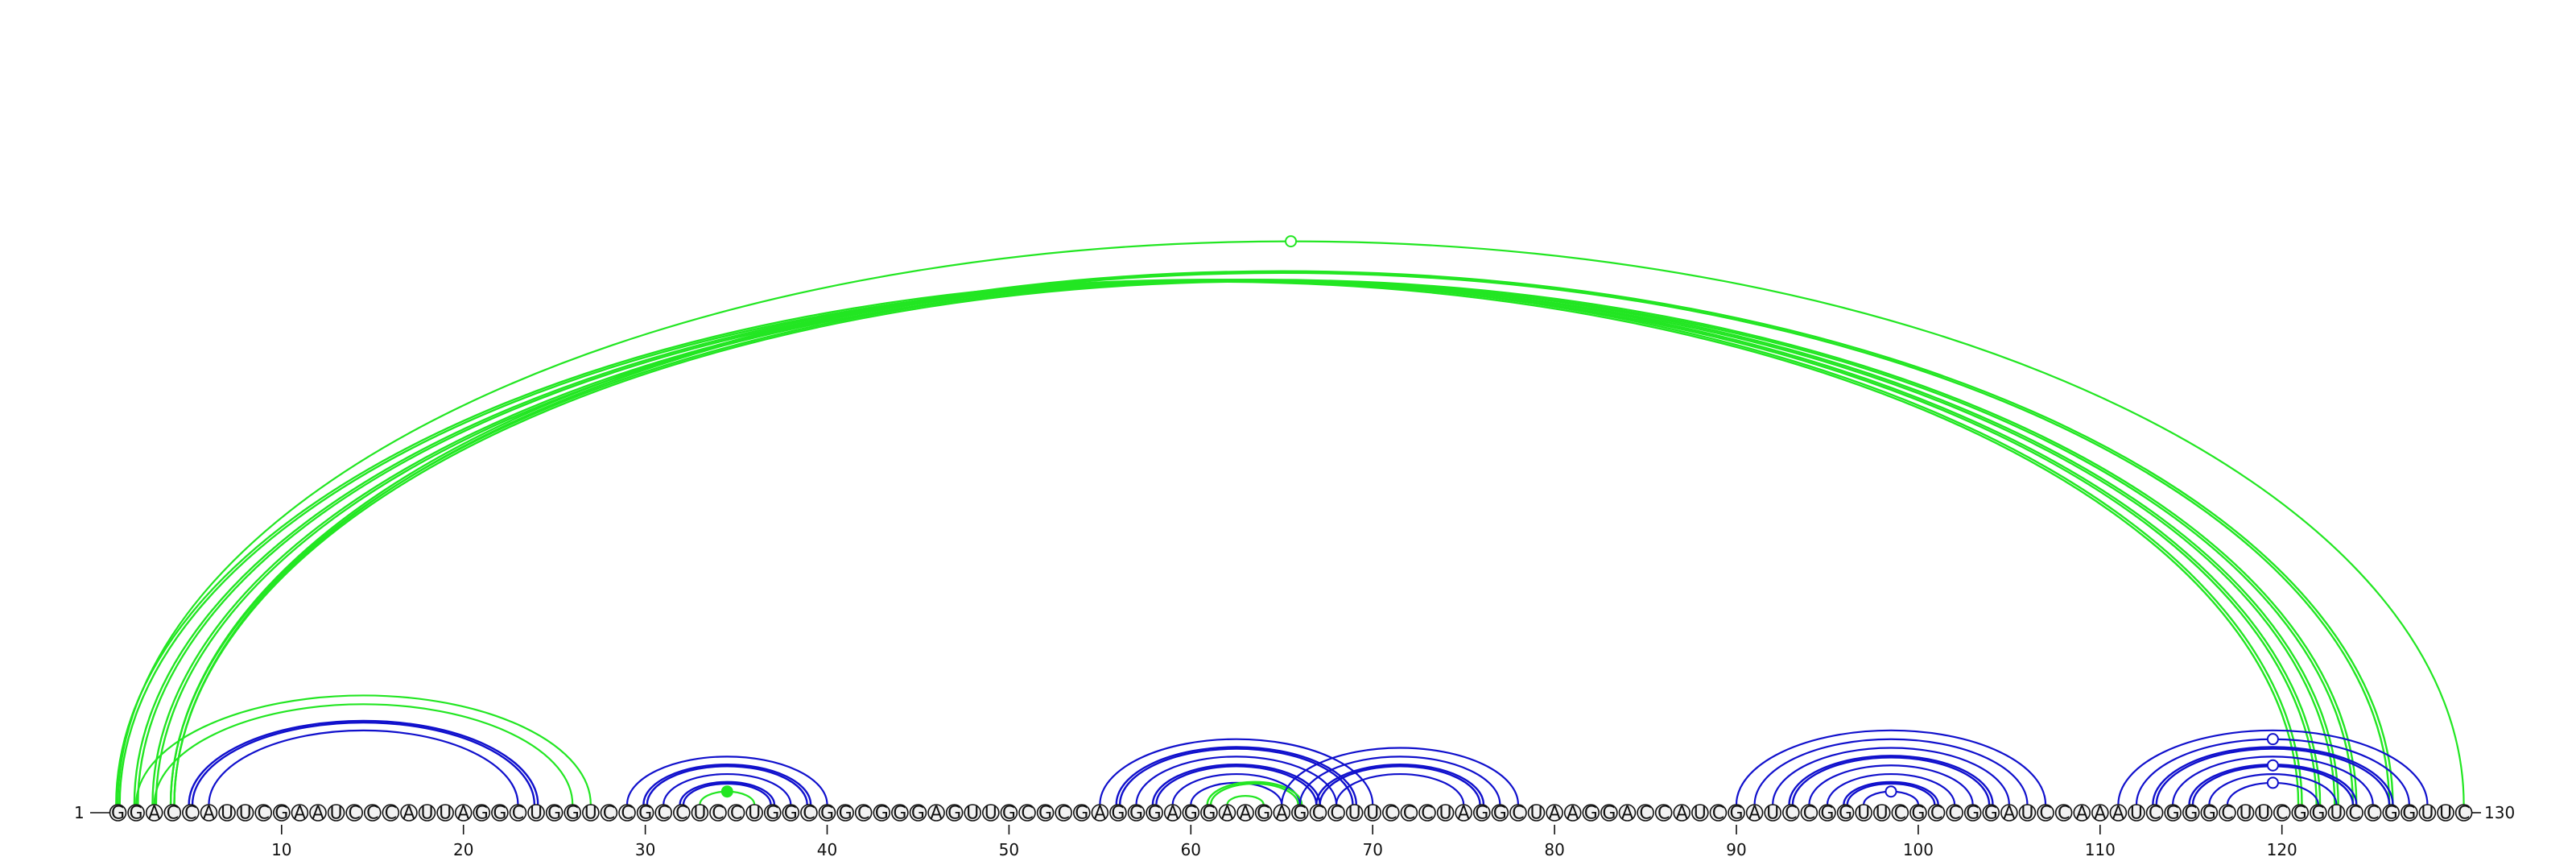  I want to click on tick-40: 40, so click(827, 841).